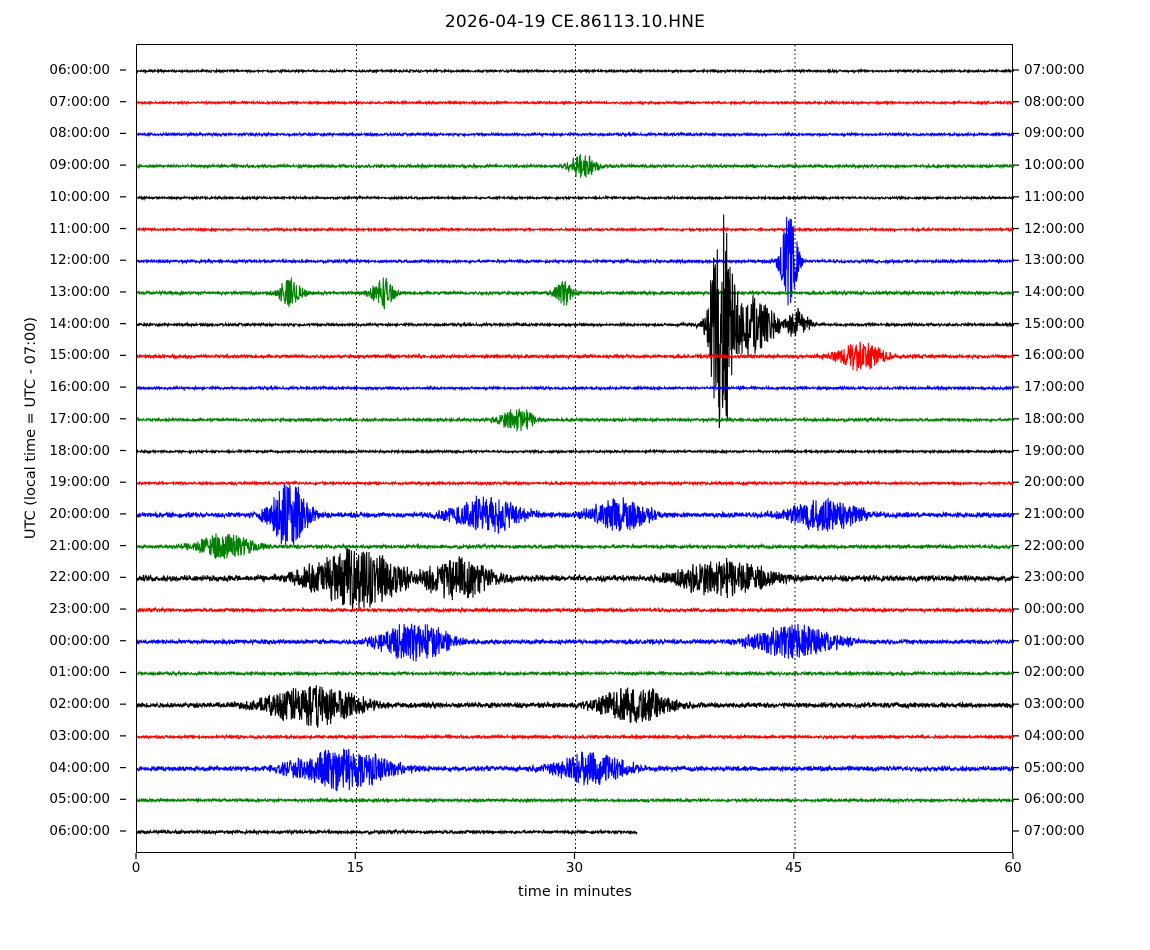 The height and width of the screenshot is (950, 1150). What do you see at coordinates (1054, 672) in the screenshot?
I see `y-tick-right: 02:00:00` at bounding box center [1054, 672].